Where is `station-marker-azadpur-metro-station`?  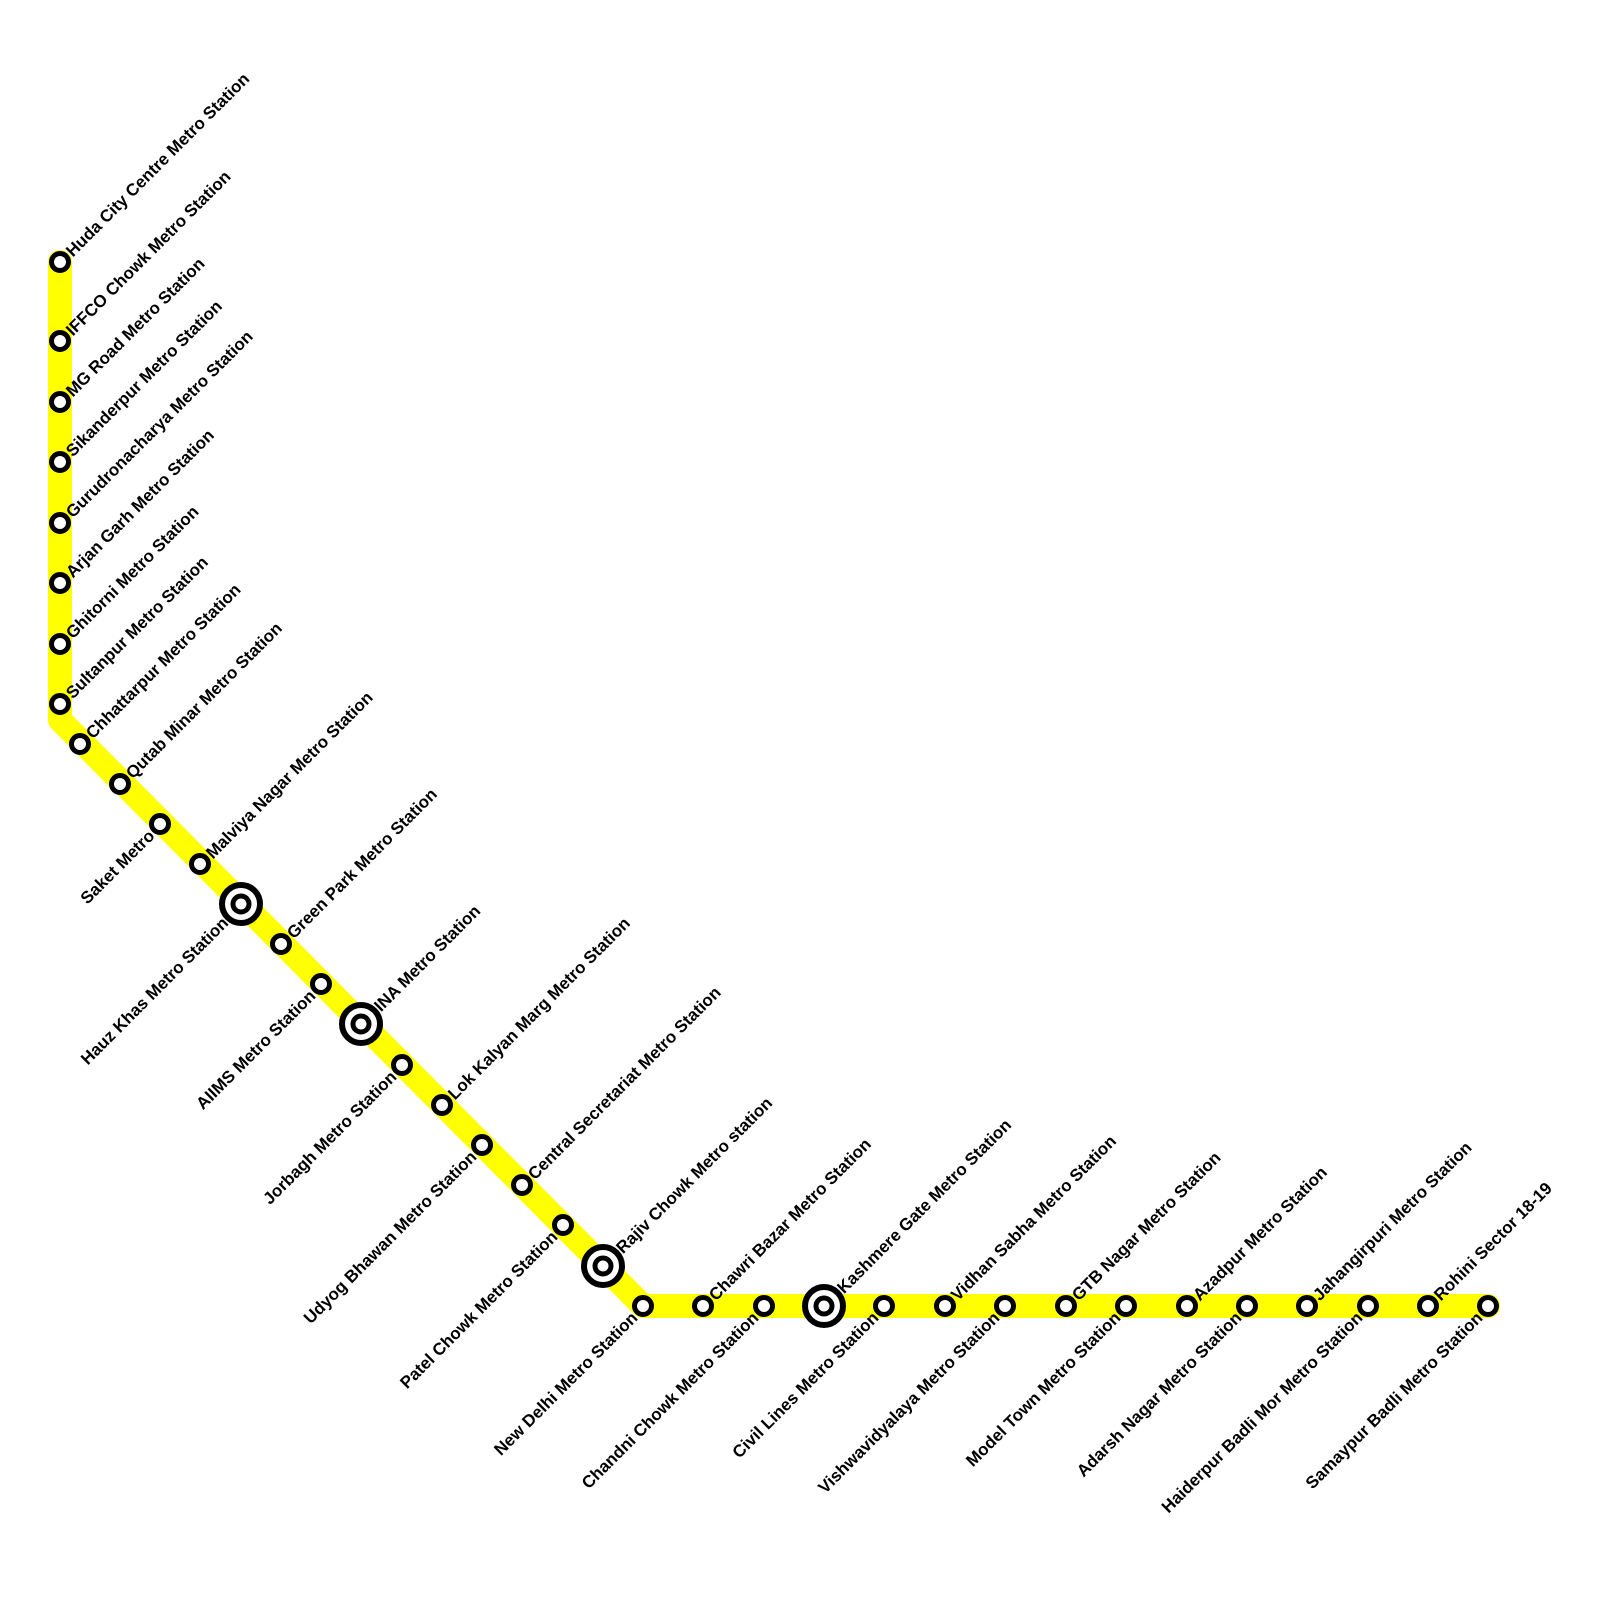
station-marker-azadpur-metro-station is located at coordinates (1187, 1306).